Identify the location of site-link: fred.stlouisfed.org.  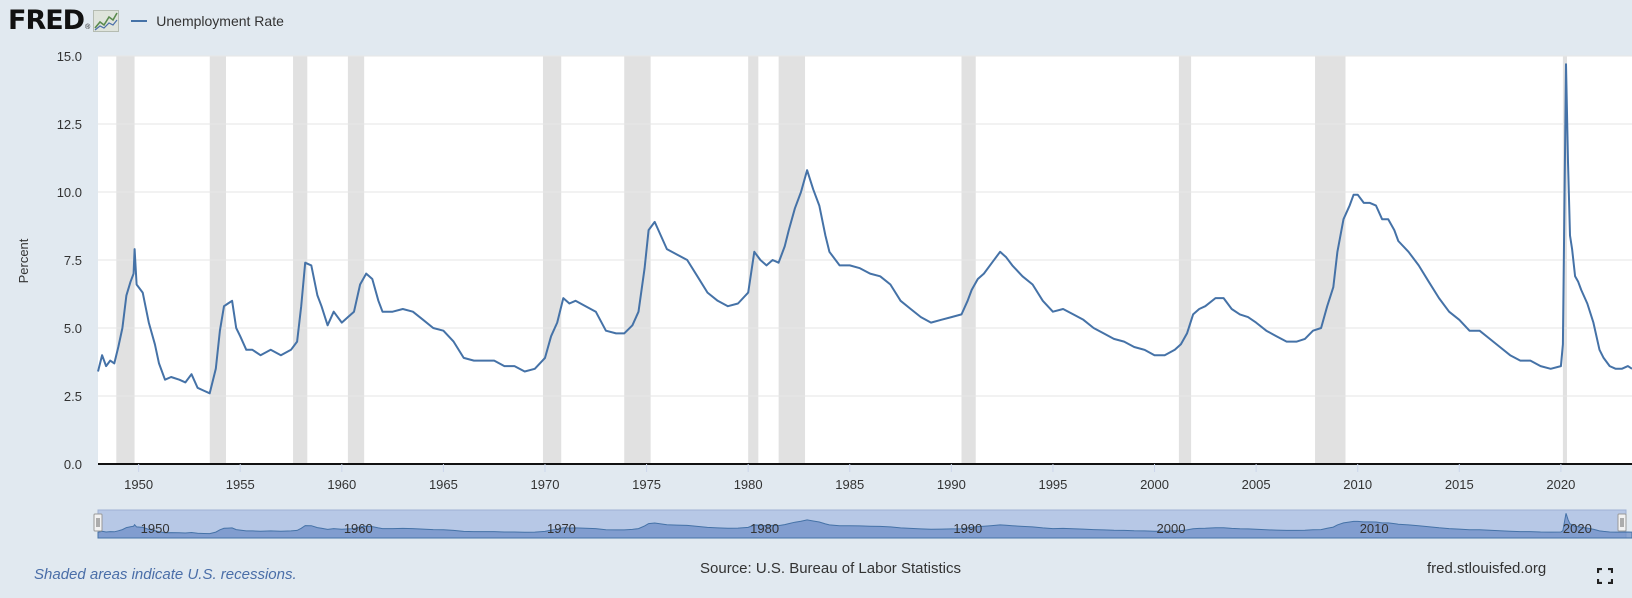
(1487, 568).